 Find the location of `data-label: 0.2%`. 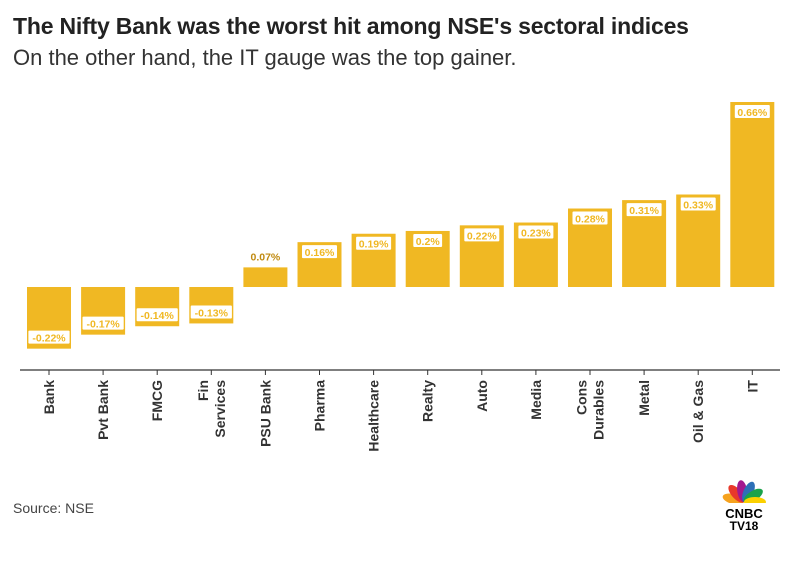

data-label: 0.2% is located at coordinates (428, 240).